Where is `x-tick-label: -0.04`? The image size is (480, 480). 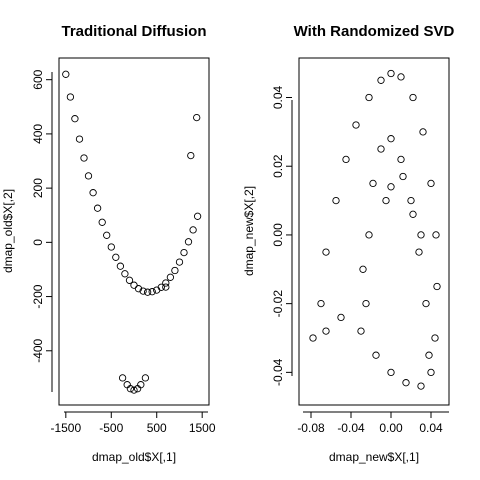 x-tick-label: -0.04 is located at coordinates (351, 428).